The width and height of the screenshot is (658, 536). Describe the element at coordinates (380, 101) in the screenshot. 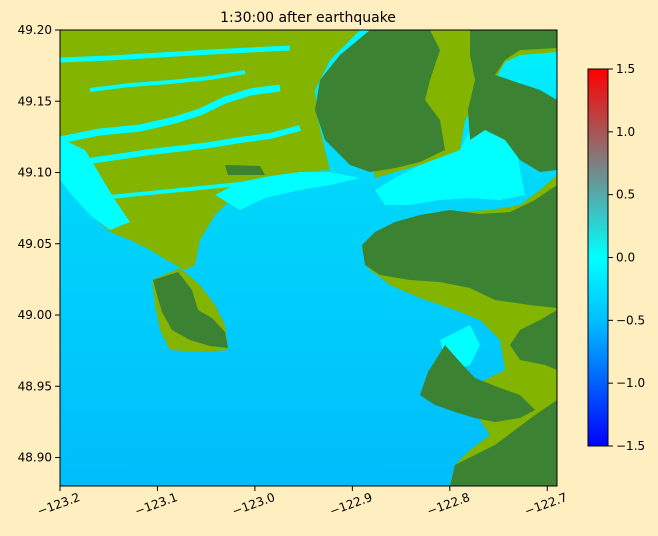

I see `land-surrey-upland` at that location.